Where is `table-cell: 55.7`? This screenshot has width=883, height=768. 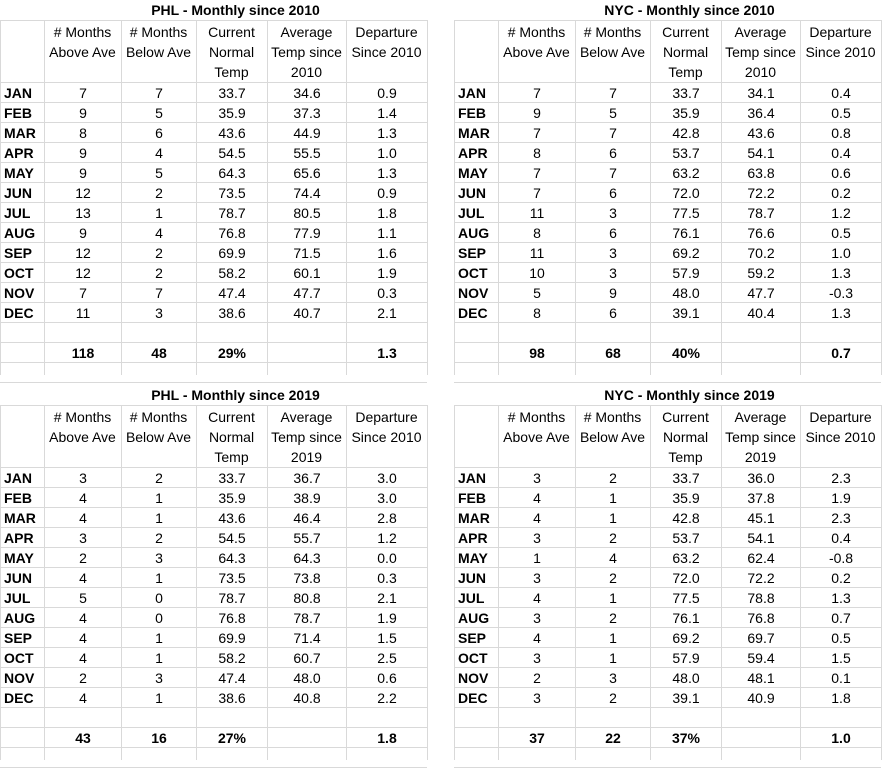 table-cell: 55.7 is located at coordinates (307, 538).